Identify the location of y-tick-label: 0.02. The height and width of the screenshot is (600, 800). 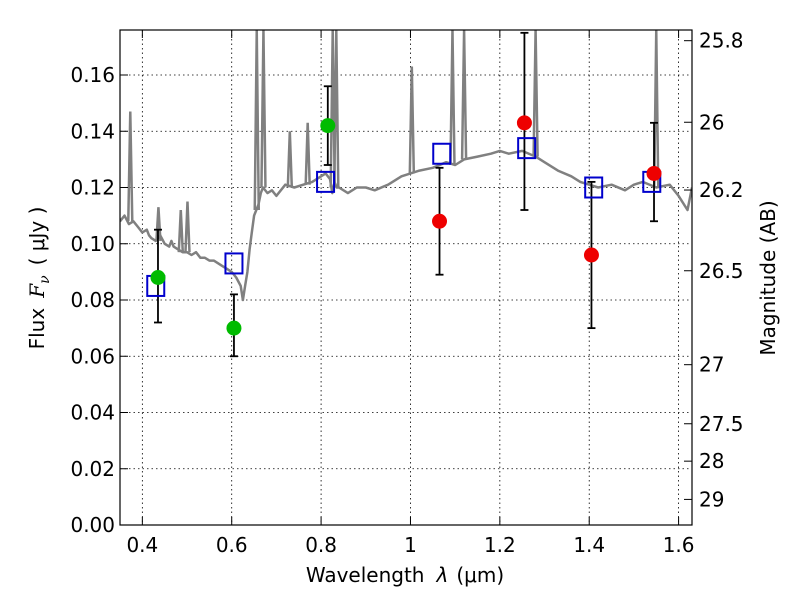
(92, 469).